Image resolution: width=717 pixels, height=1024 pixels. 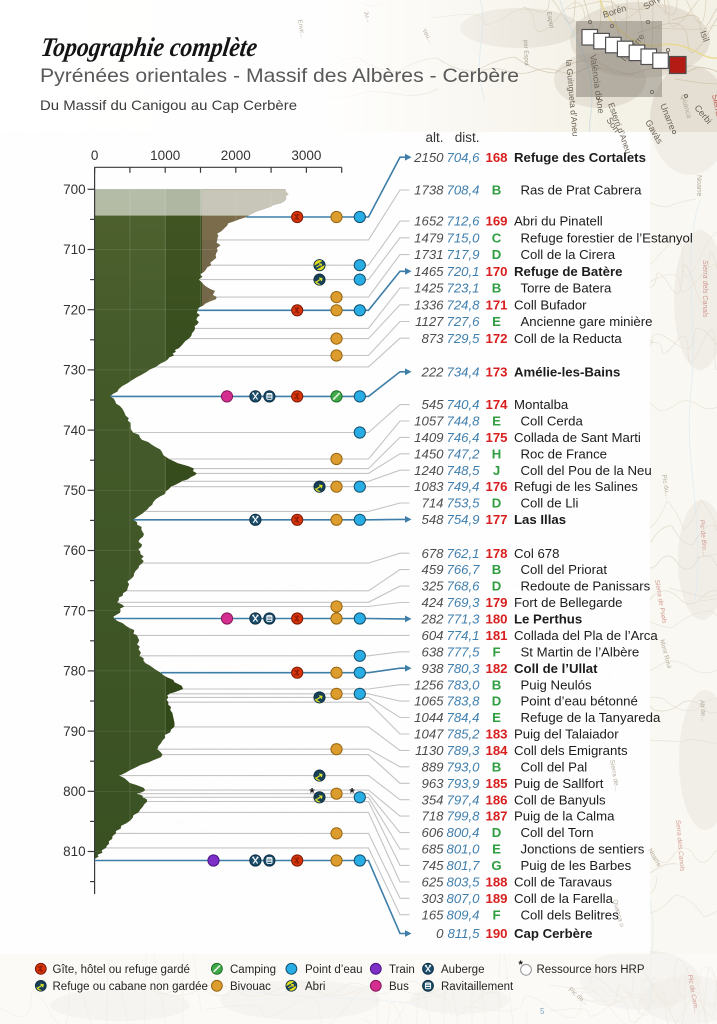 I want to click on svg-text: Ancienne gare minière, so click(x=587, y=321).